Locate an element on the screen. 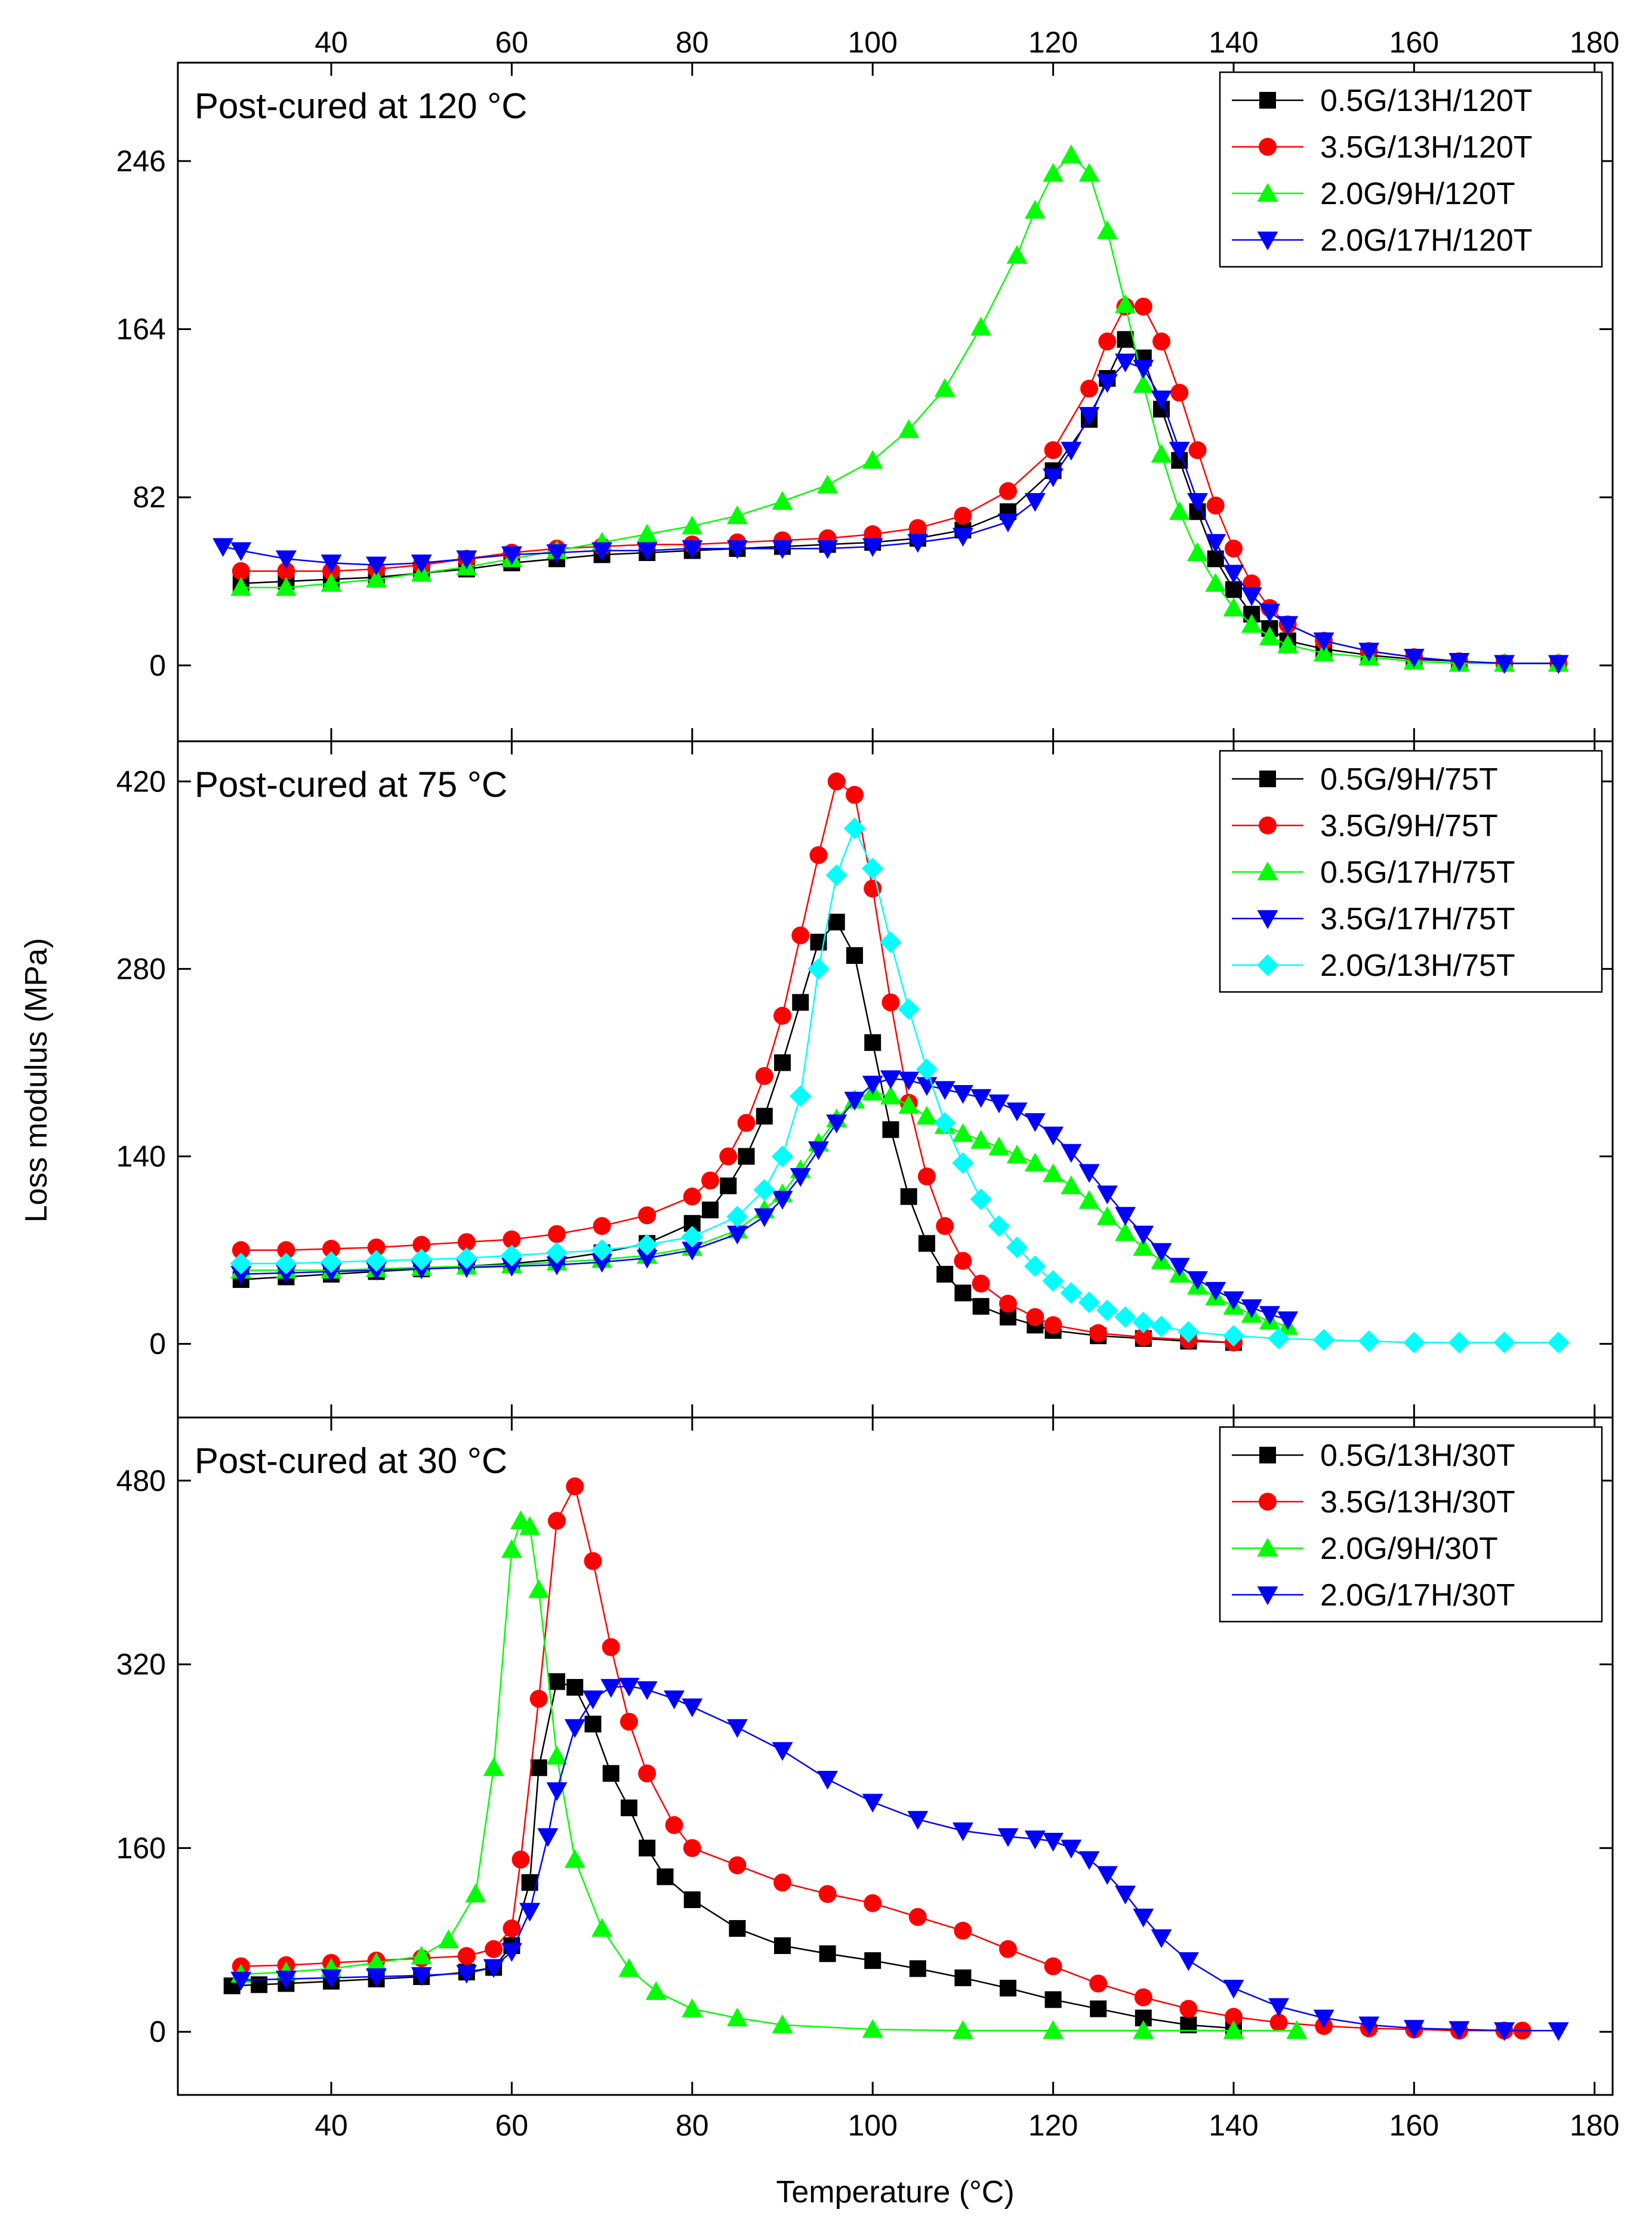 The height and width of the screenshot is (2231, 1652). x-tick-label-top: 180 is located at coordinates (1594, 42).